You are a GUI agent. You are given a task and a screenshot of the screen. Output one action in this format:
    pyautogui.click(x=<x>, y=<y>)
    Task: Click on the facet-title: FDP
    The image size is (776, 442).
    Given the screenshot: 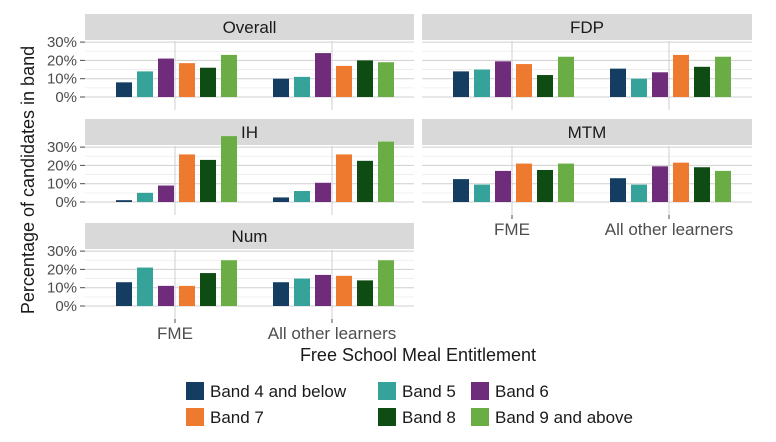 What is the action you would take?
    pyautogui.click(x=587, y=27)
    